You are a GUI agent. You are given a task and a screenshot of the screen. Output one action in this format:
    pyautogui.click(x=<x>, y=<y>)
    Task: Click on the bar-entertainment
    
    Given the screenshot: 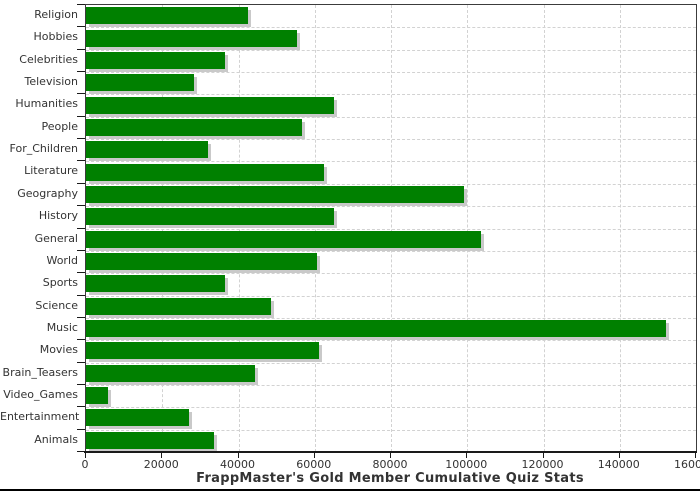 What is the action you would take?
    pyautogui.click(x=137, y=418)
    